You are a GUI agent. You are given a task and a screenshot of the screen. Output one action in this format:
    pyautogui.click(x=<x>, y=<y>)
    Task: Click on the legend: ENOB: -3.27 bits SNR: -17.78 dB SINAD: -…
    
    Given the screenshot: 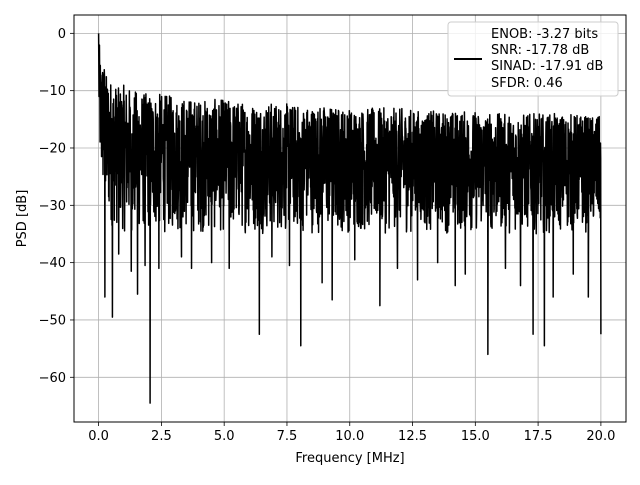 What is the action you would take?
    pyautogui.click(x=533, y=59)
    